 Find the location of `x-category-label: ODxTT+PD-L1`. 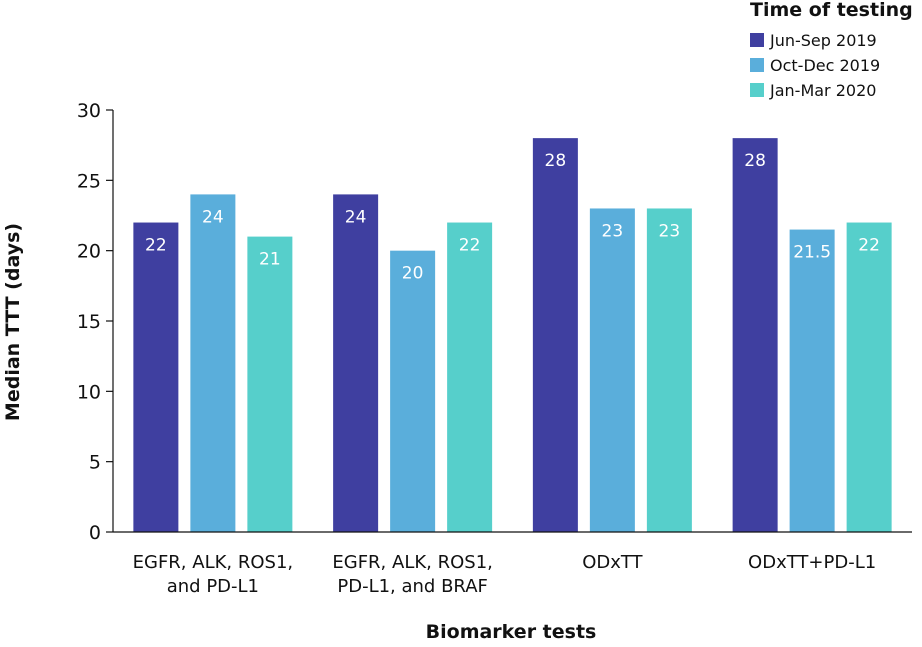

x-category-label: ODxTT+PD-L1 is located at coordinates (812, 562).